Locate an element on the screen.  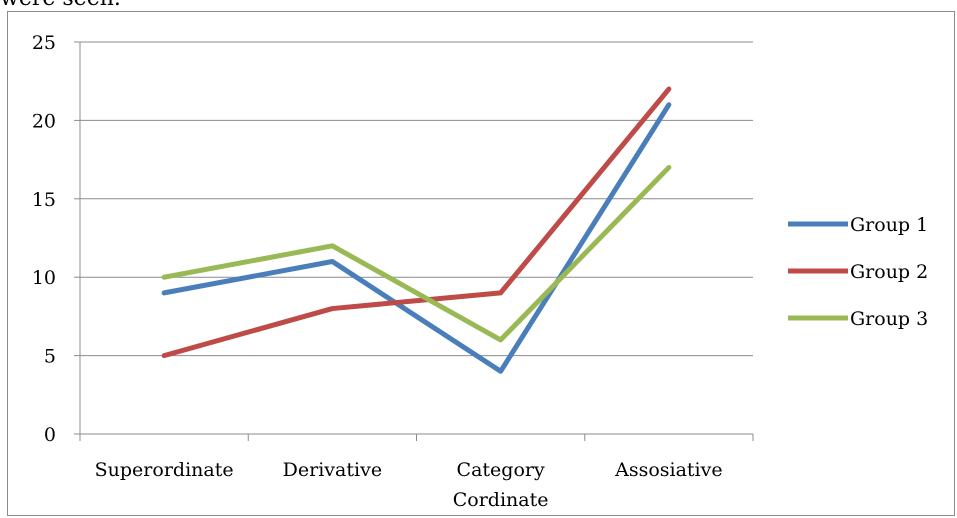
y-tick-label: 5 is located at coordinates (50, 357).